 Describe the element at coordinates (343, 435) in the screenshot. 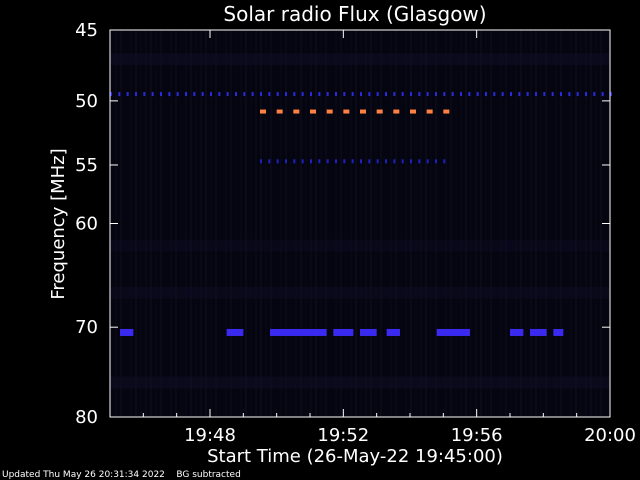

I see `x-tick-label: 19:52` at that location.